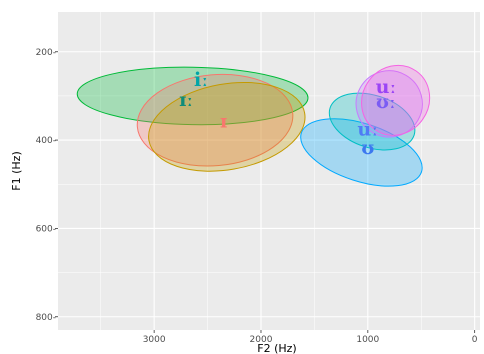 The width and height of the screenshot is (484, 354). What do you see at coordinates (386, 87) in the screenshot?
I see `vowel-label-6: uː` at bounding box center [386, 87].